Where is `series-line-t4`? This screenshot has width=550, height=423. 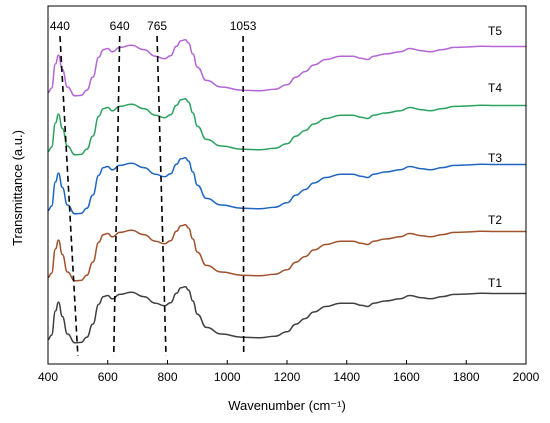
series-line-t4 is located at coordinates (286, 126).